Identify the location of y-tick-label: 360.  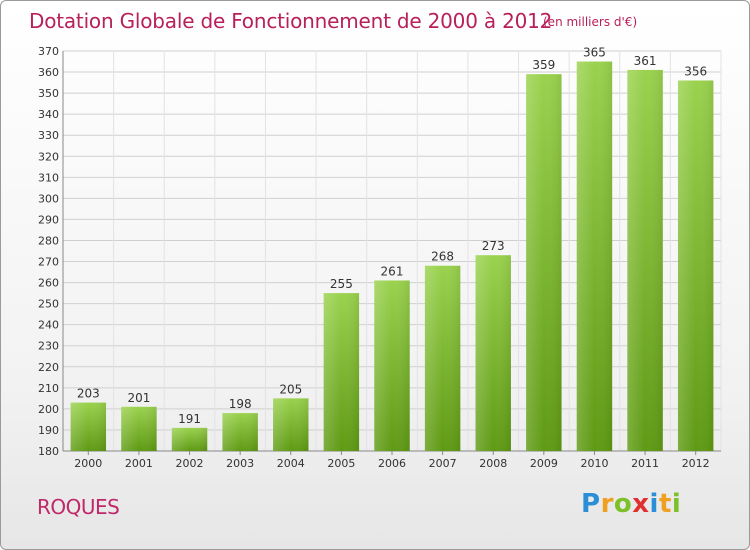
(48, 72).